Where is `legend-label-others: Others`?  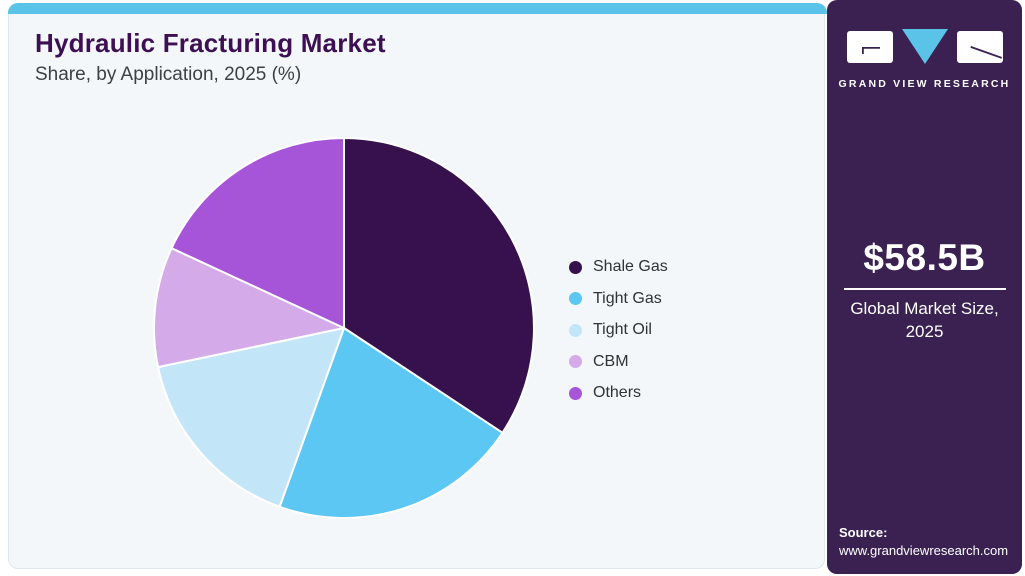 legend-label-others: Others is located at coordinates (617, 392).